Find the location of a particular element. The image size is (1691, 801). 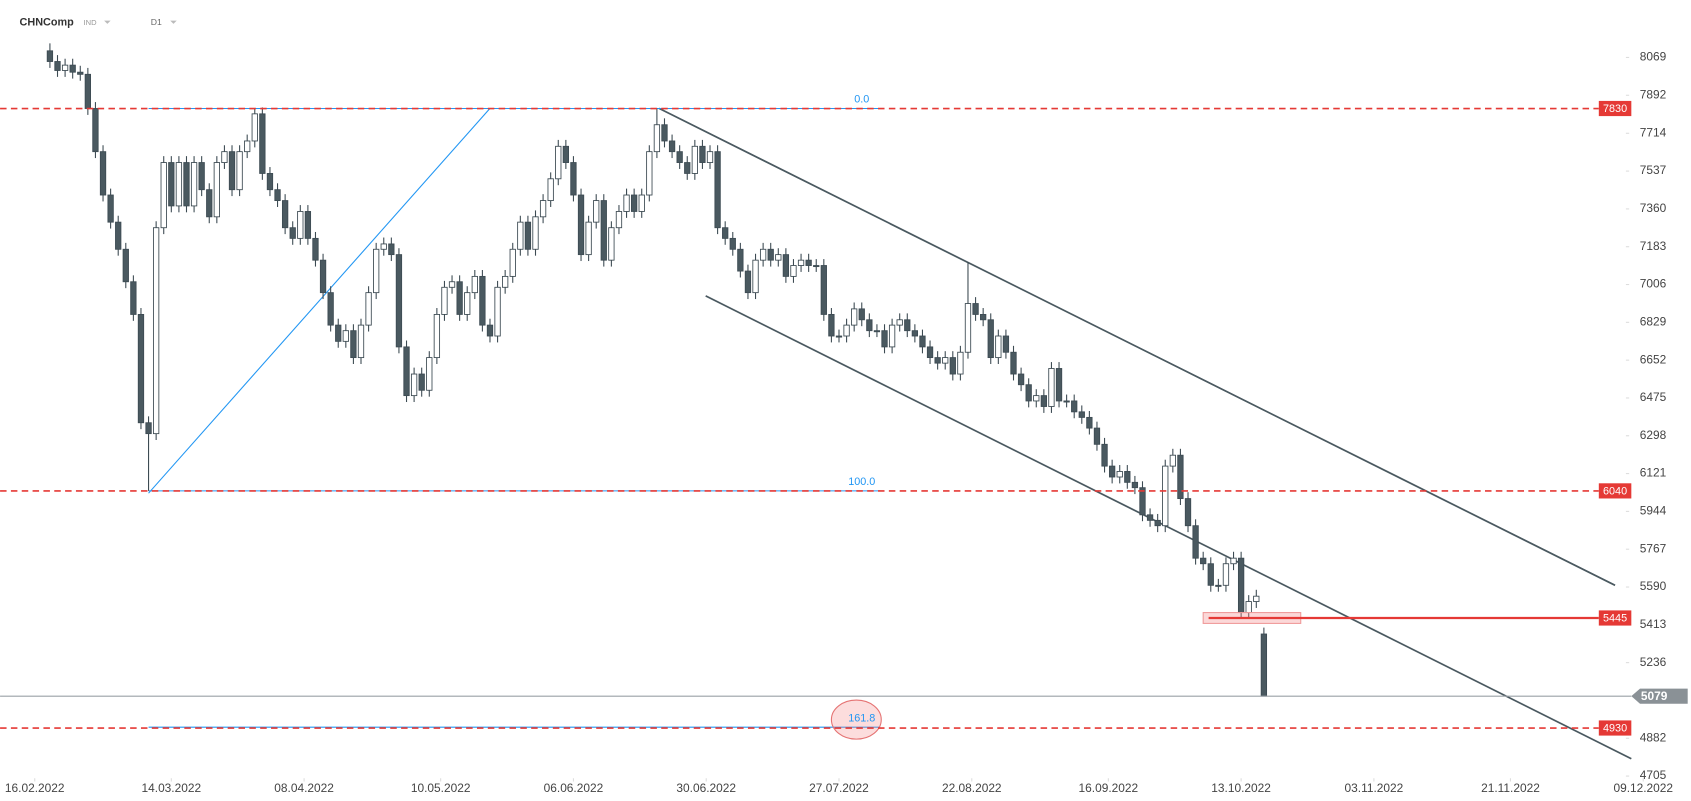

y-tick-label: 7714 is located at coordinates (1653, 132).